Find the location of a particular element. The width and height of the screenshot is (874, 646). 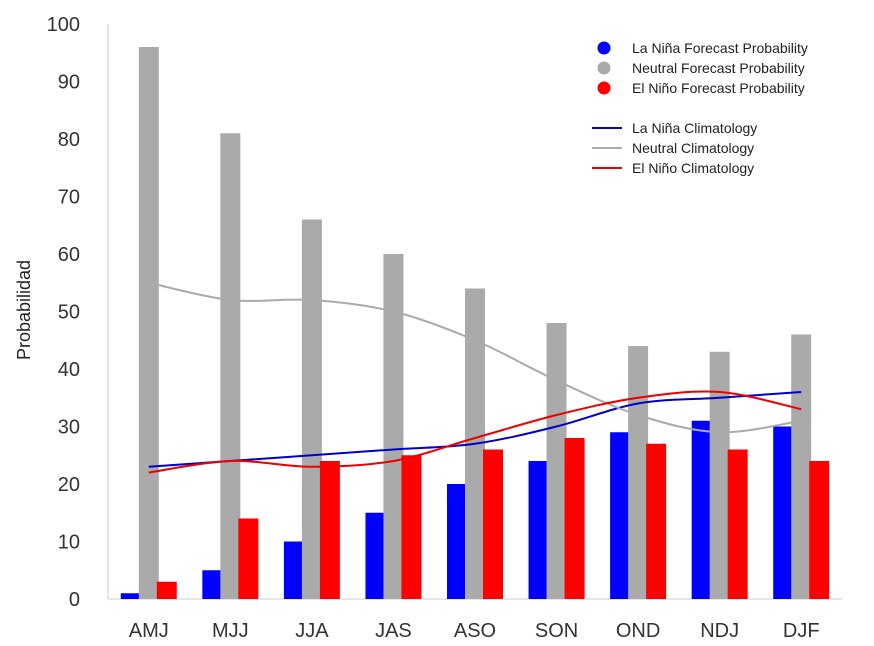

x-tick-label: ASO is located at coordinates (475, 631).